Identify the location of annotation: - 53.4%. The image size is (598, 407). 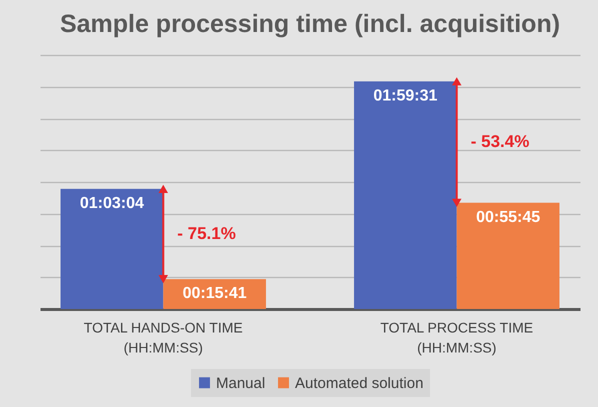
(500, 142).